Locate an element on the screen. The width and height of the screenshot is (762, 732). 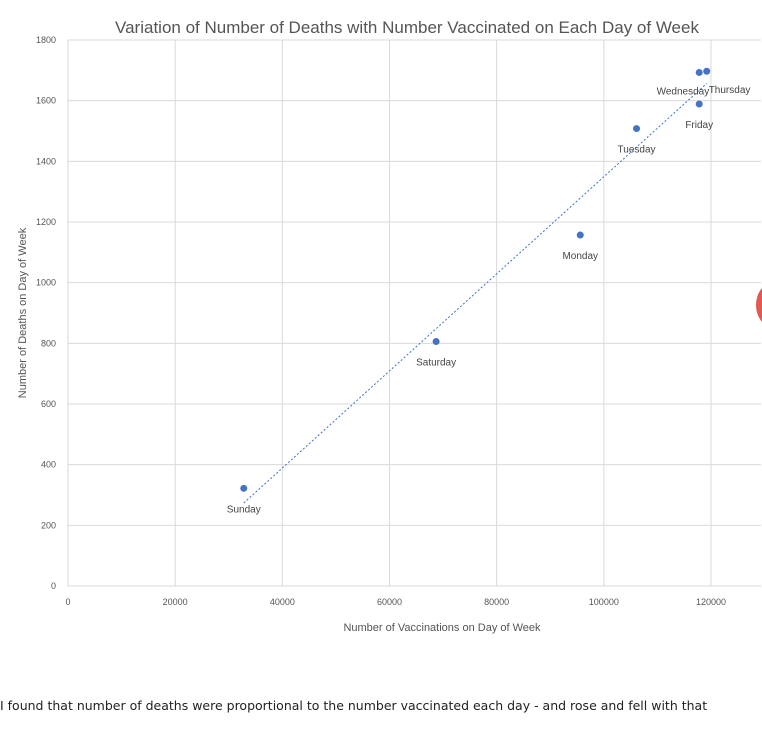
x-tick-label: 20000 is located at coordinates (175, 602).